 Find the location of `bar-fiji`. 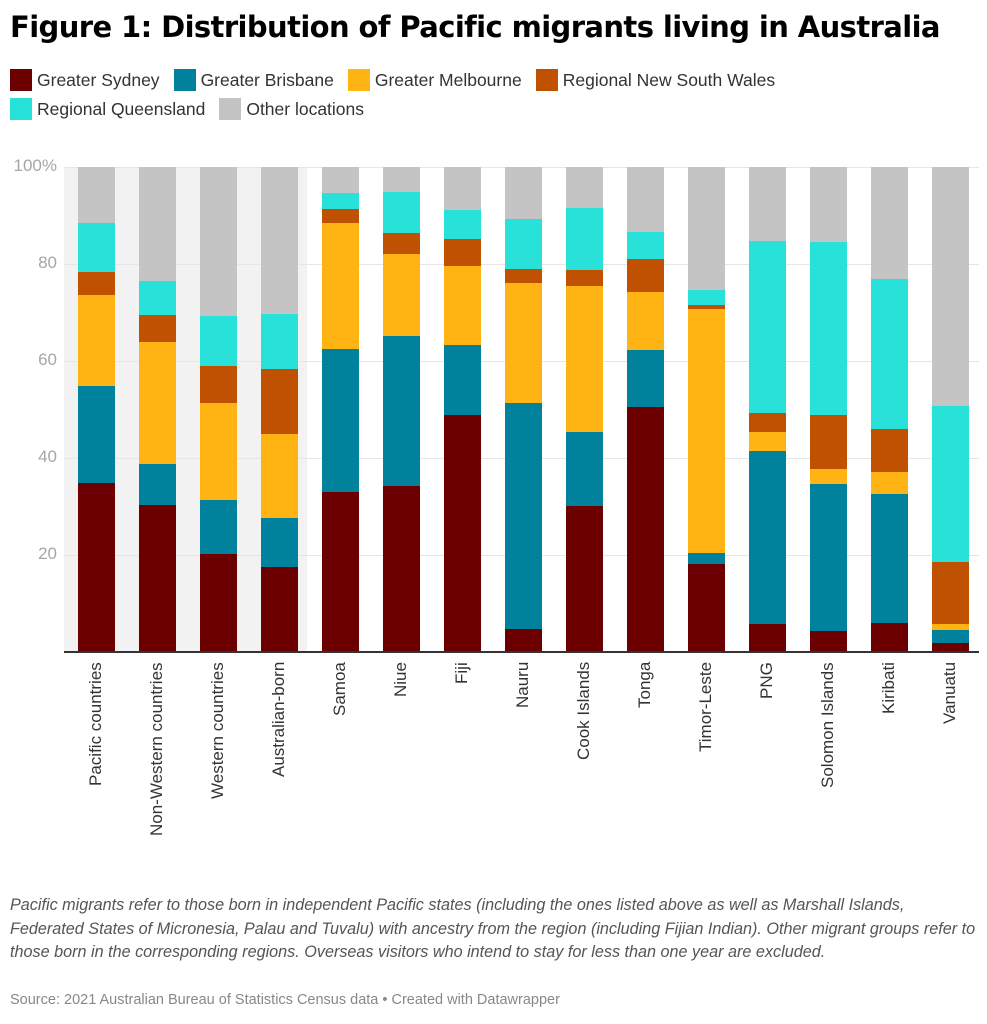

bar-fiji is located at coordinates (462, 409).